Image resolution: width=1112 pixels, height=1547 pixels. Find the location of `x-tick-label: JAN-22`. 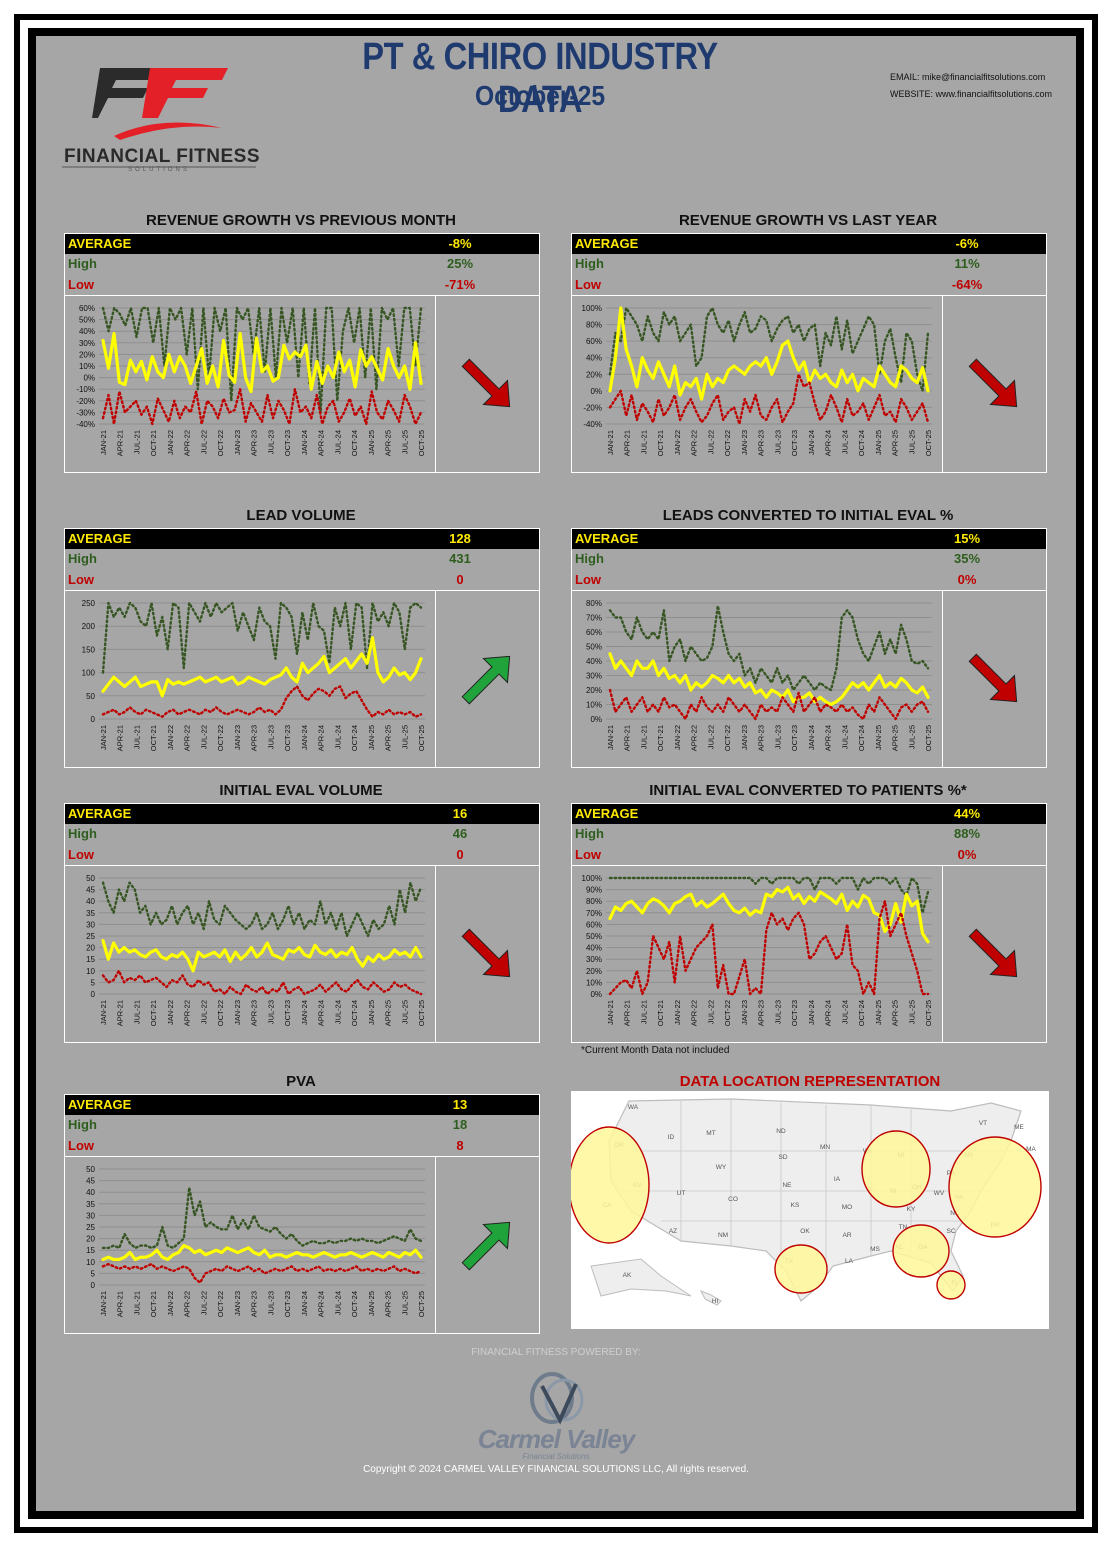

x-tick-label: JAN-22 is located at coordinates (170, 442).